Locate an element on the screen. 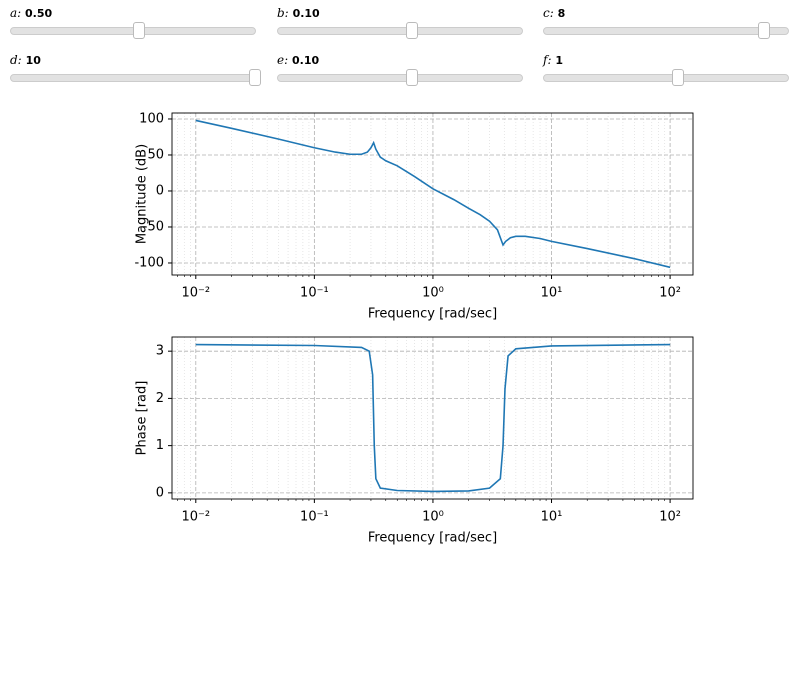  slider-label: e: 0.10 is located at coordinates (298, 60).